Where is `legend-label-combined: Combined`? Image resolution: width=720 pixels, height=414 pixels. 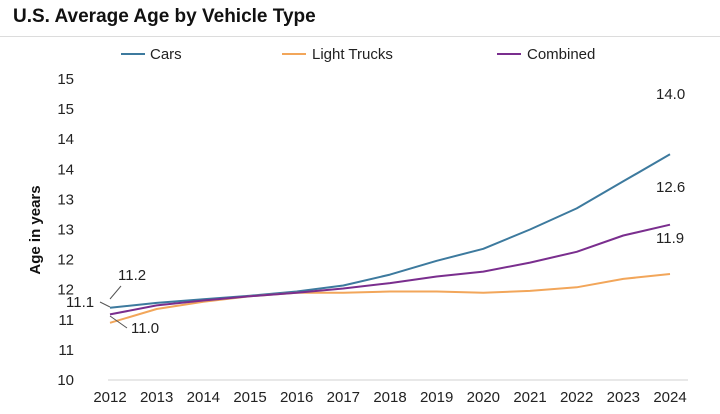
legend-label-combined: Combined is located at coordinates (561, 54).